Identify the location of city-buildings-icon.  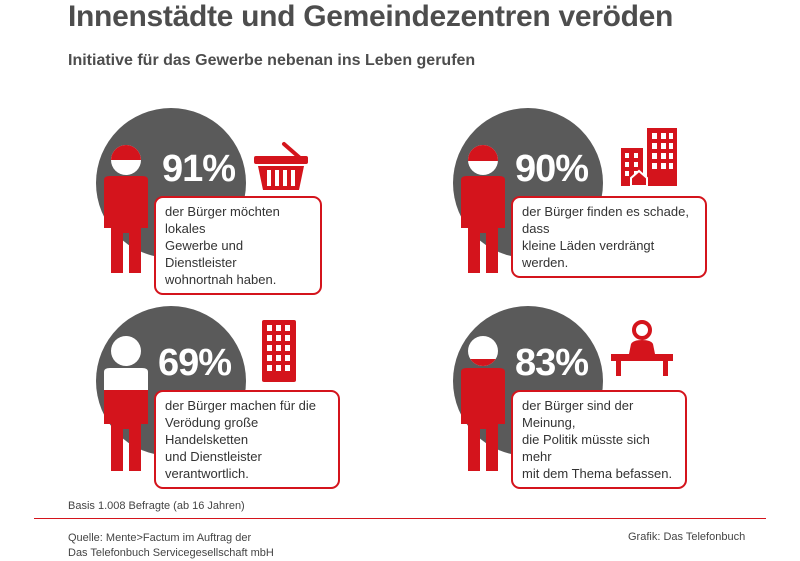
(649, 157).